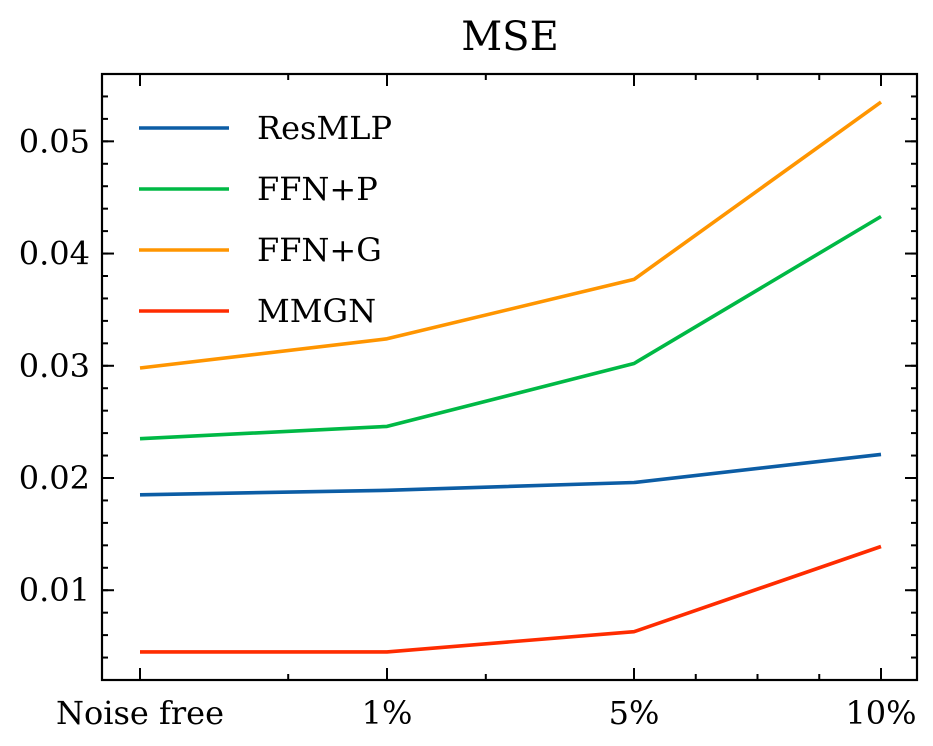 The image size is (933, 746). Describe the element at coordinates (54, 254) in the screenshot. I see `y-tick-label: 0.04` at that location.